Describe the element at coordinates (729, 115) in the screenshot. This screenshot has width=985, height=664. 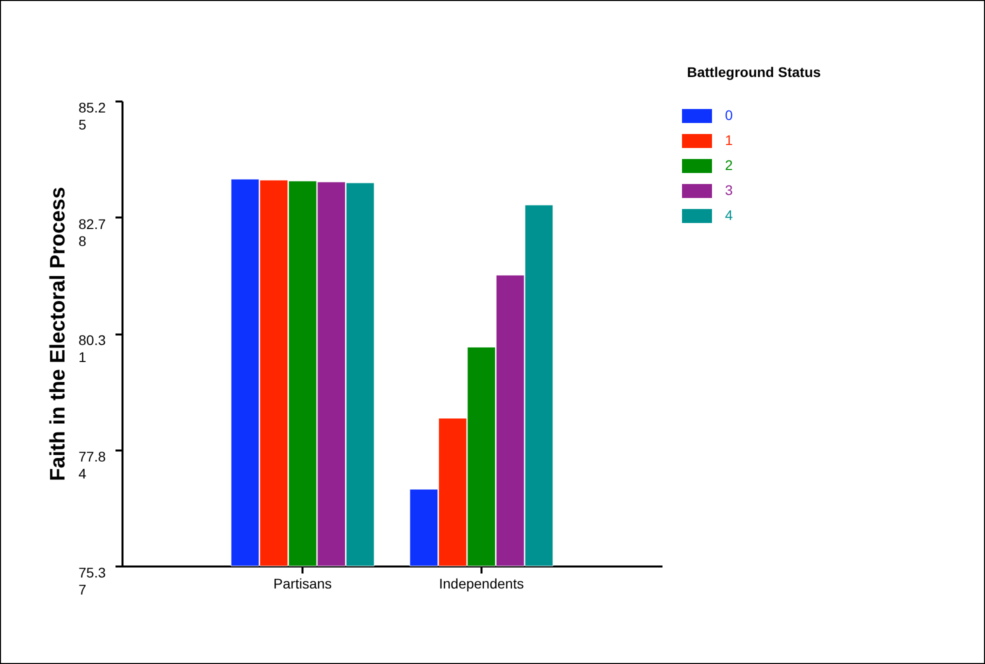
I see `legend-label: 0` at that location.